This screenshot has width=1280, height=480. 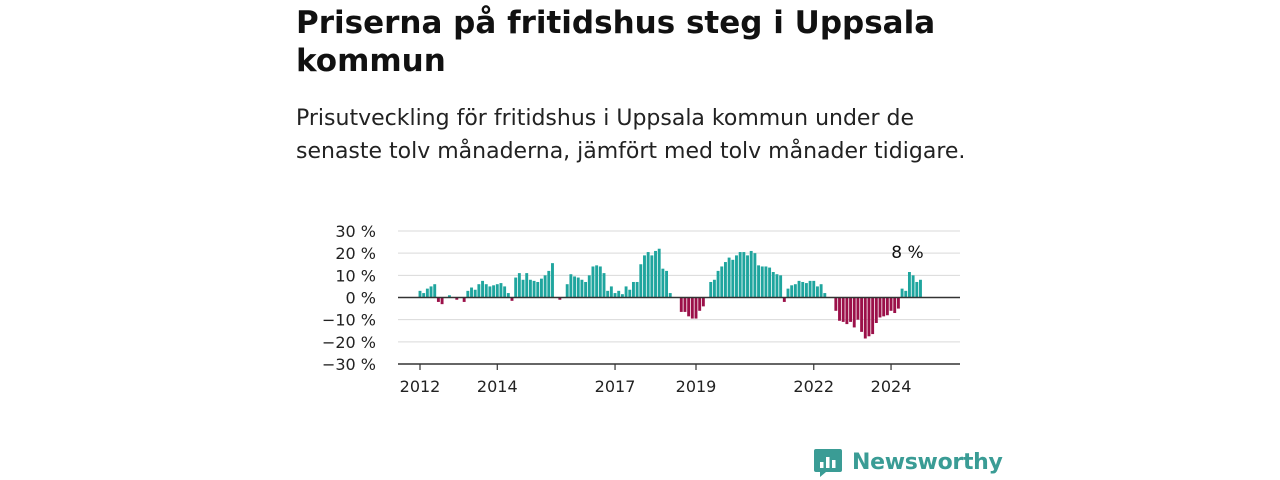 I want to click on x-tick-label: 2017, so click(x=615, y=386).